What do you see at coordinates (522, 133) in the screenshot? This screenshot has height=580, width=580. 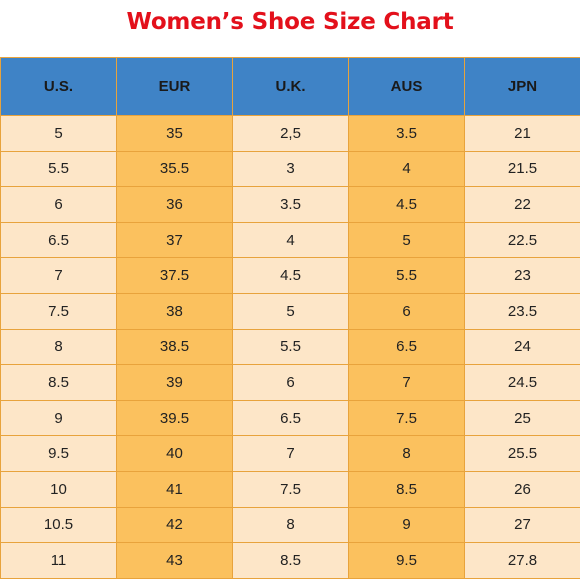 I see `cell-jpn: 21` at bounding box center [522, 133].